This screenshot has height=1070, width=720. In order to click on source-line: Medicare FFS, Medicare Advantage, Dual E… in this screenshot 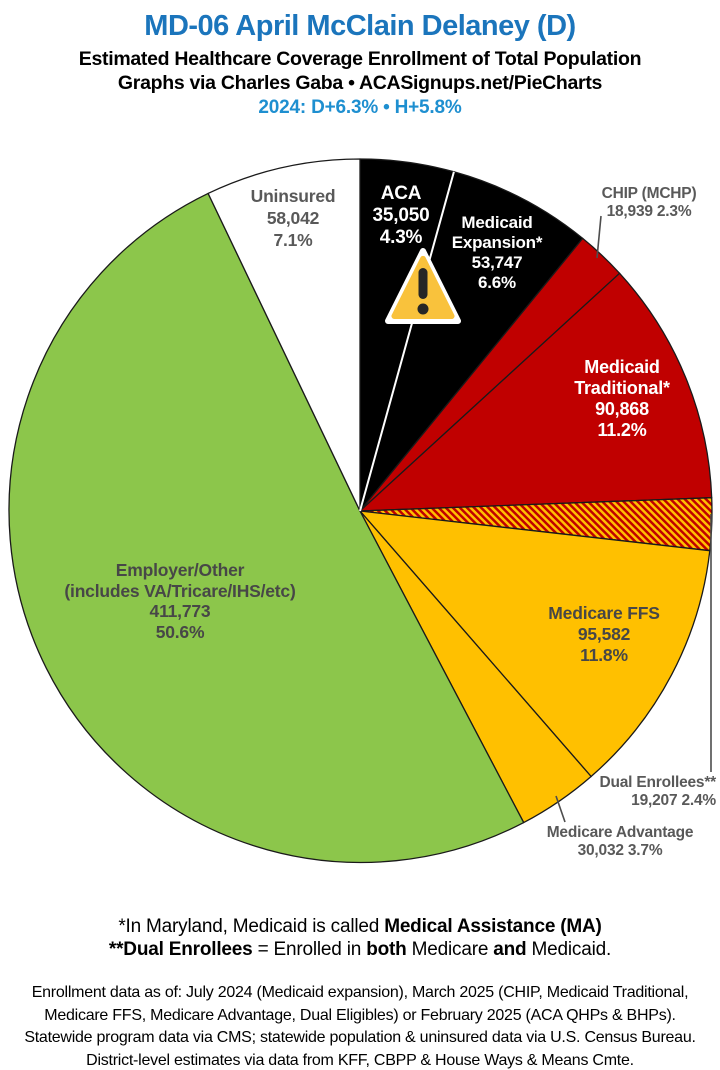, I will do `click(360, 1015)`.